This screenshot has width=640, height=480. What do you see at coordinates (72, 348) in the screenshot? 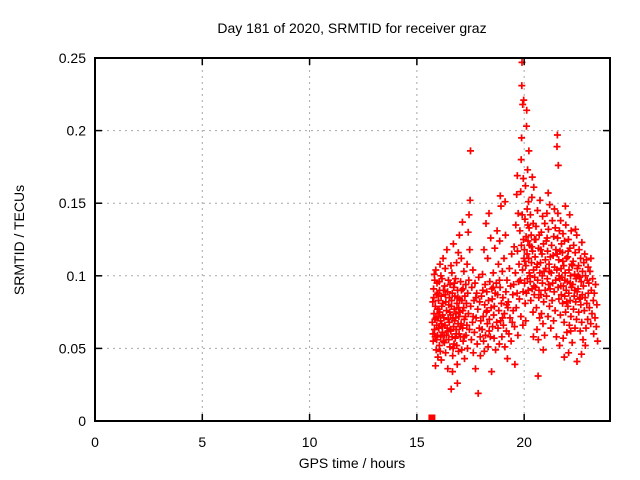
I see `y-tick-label: 0.05` at bounding box center [72, 348].